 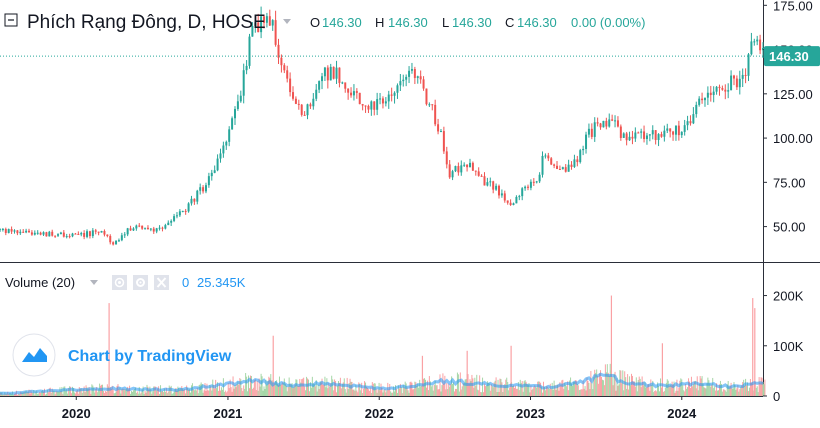 What do you see at coordinates (119, 282) in the screenshot?
I see `eye-icon` at bounding box center [119, 282].